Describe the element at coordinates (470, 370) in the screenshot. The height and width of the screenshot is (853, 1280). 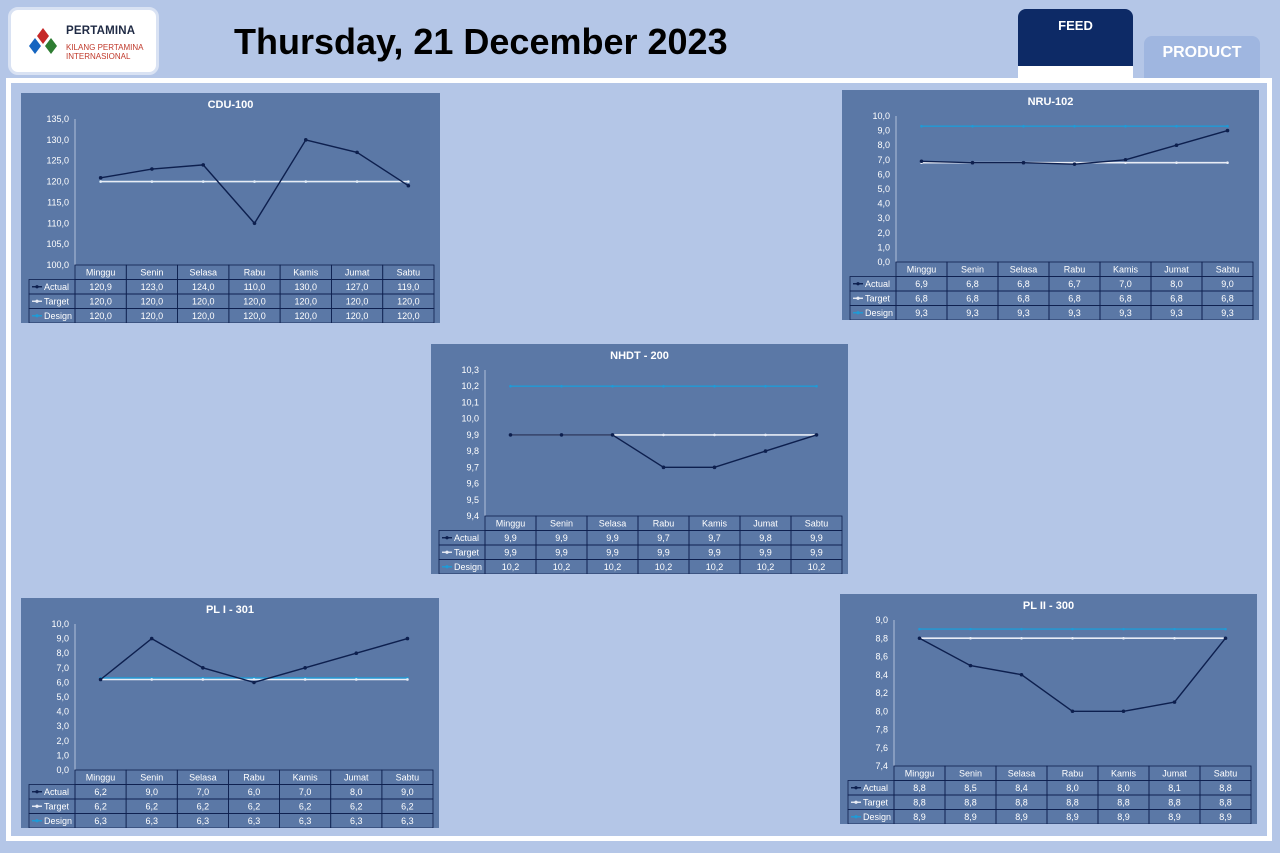
I see `y-tick-label: 10,3` at that location.